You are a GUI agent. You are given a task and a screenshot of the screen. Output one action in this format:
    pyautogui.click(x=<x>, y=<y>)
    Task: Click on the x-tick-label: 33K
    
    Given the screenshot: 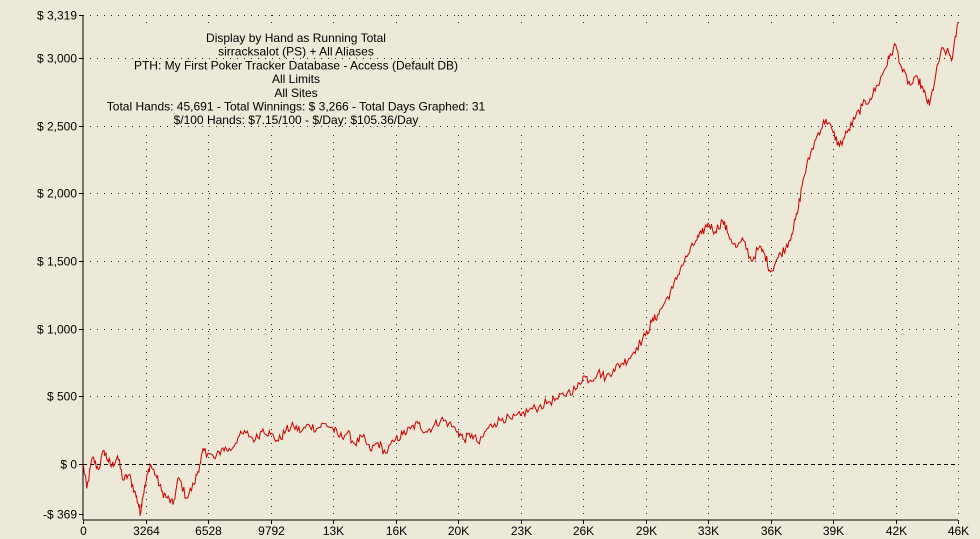 What is the action you would take?
    pyautogui.click(x=708, y=531)
    